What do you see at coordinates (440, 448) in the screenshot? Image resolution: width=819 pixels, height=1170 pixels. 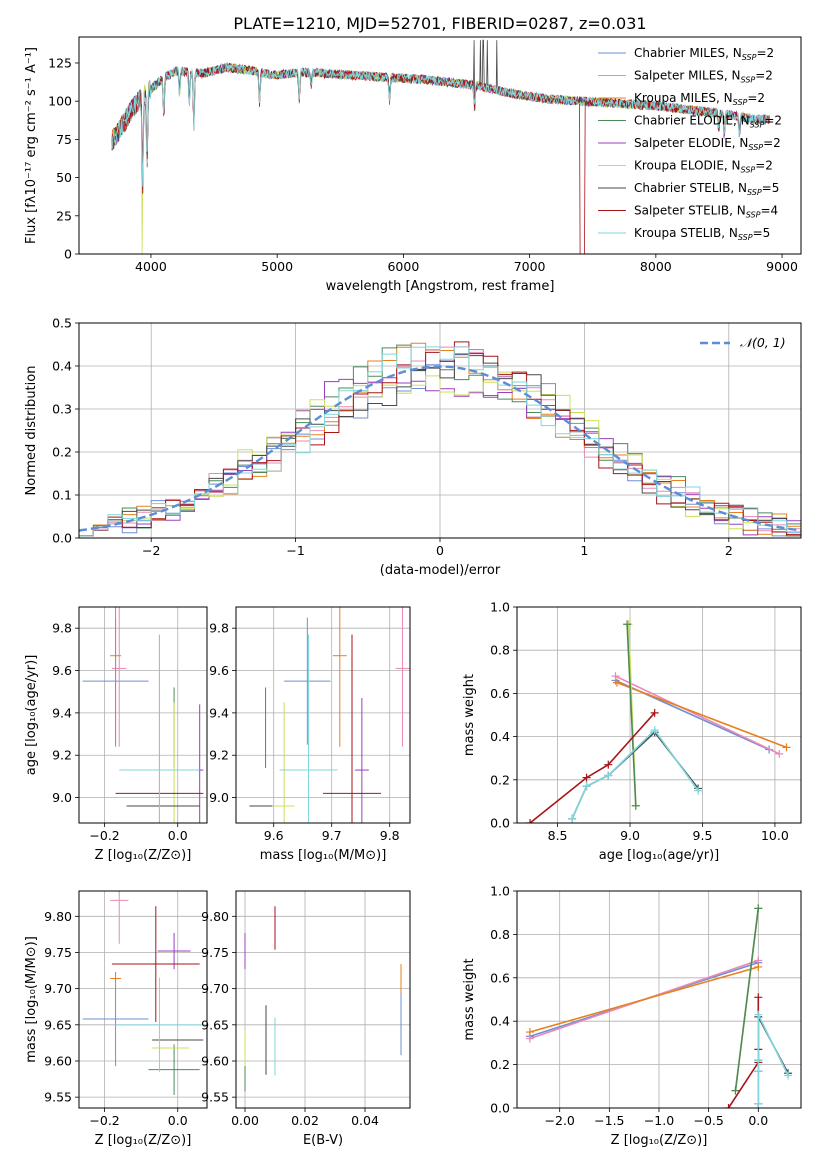 I see `gaussian-curve` at bounding box center [440, 448].